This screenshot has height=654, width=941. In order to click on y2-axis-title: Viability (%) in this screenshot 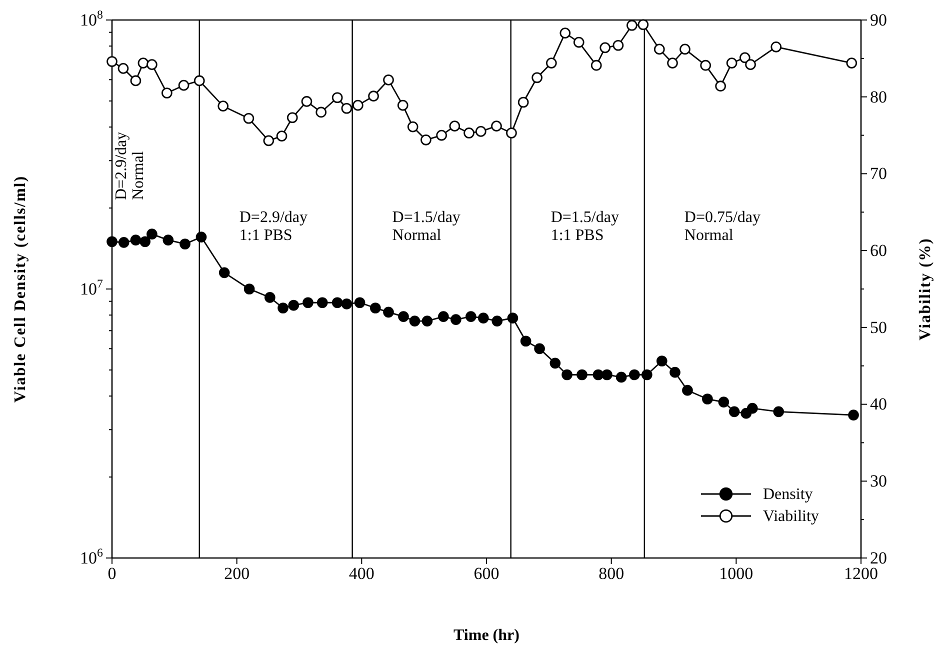, I will do `click(925, 289)`.